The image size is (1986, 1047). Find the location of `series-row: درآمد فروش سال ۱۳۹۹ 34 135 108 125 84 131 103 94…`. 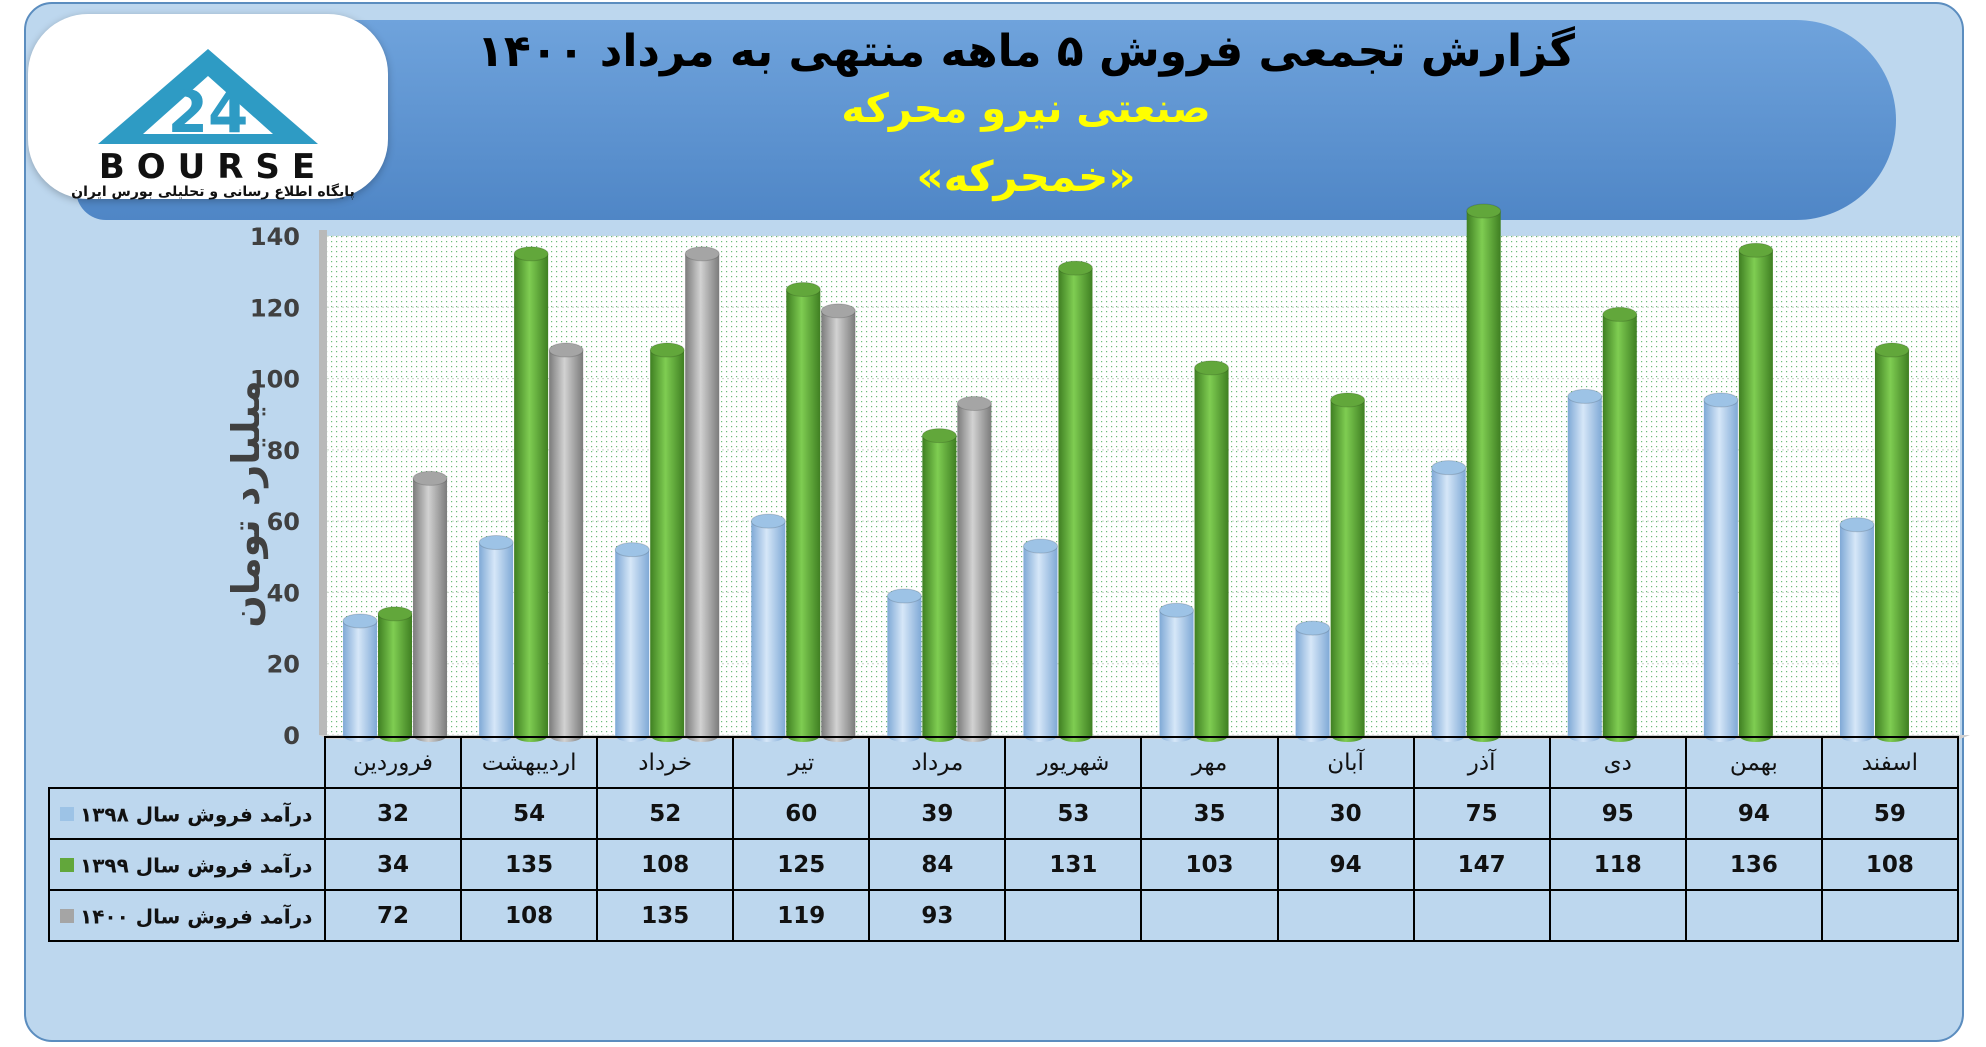

series-row: درآمد فروش سال ۱۳۹۹ 34 135 108 125 84 131 103 94… is located at coordinates (1003, 864).